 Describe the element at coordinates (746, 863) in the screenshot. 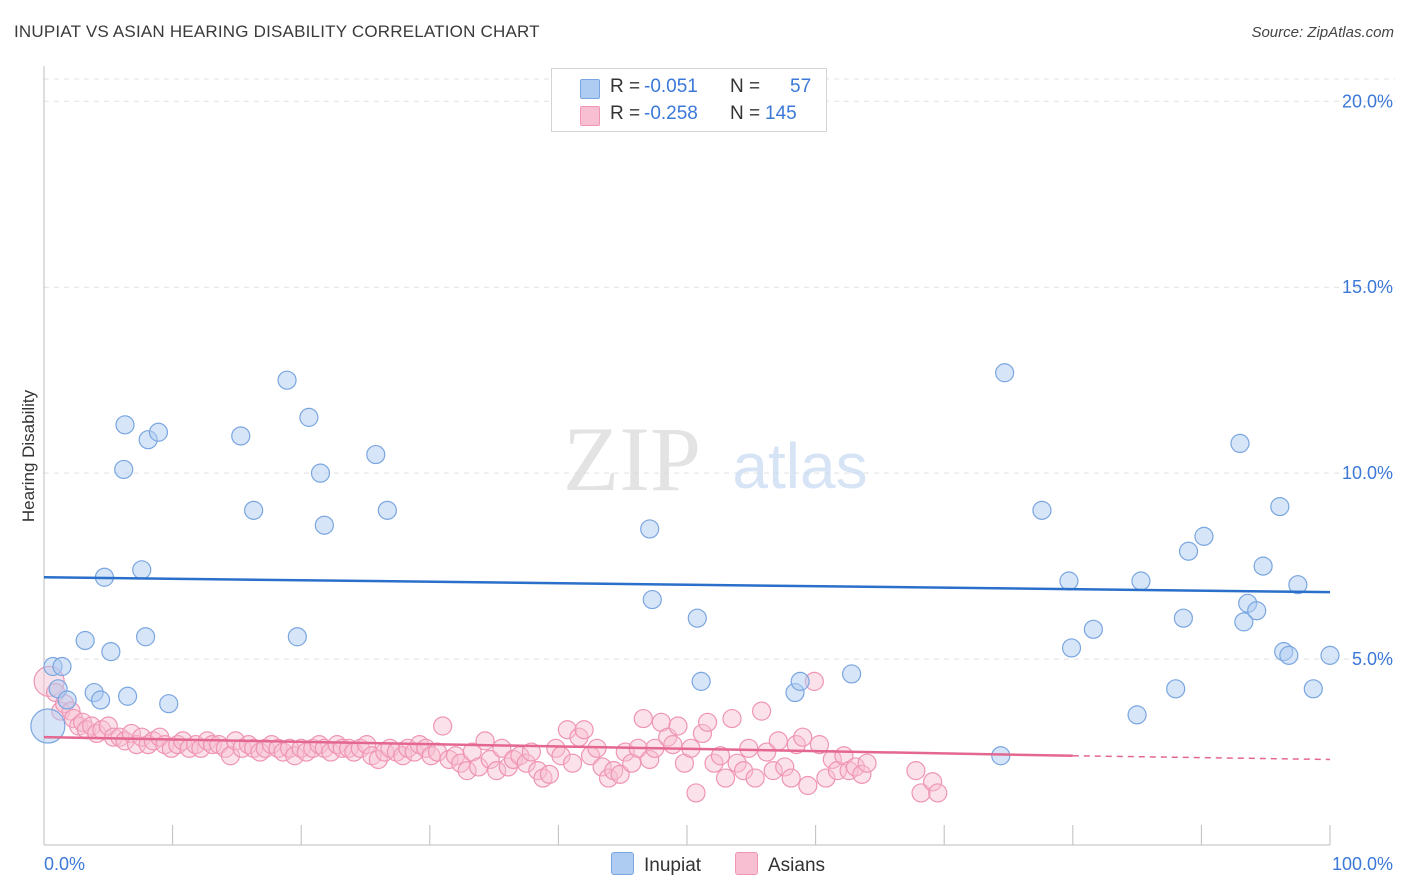

I see `bottom-legend-swatch-asians` at that location.